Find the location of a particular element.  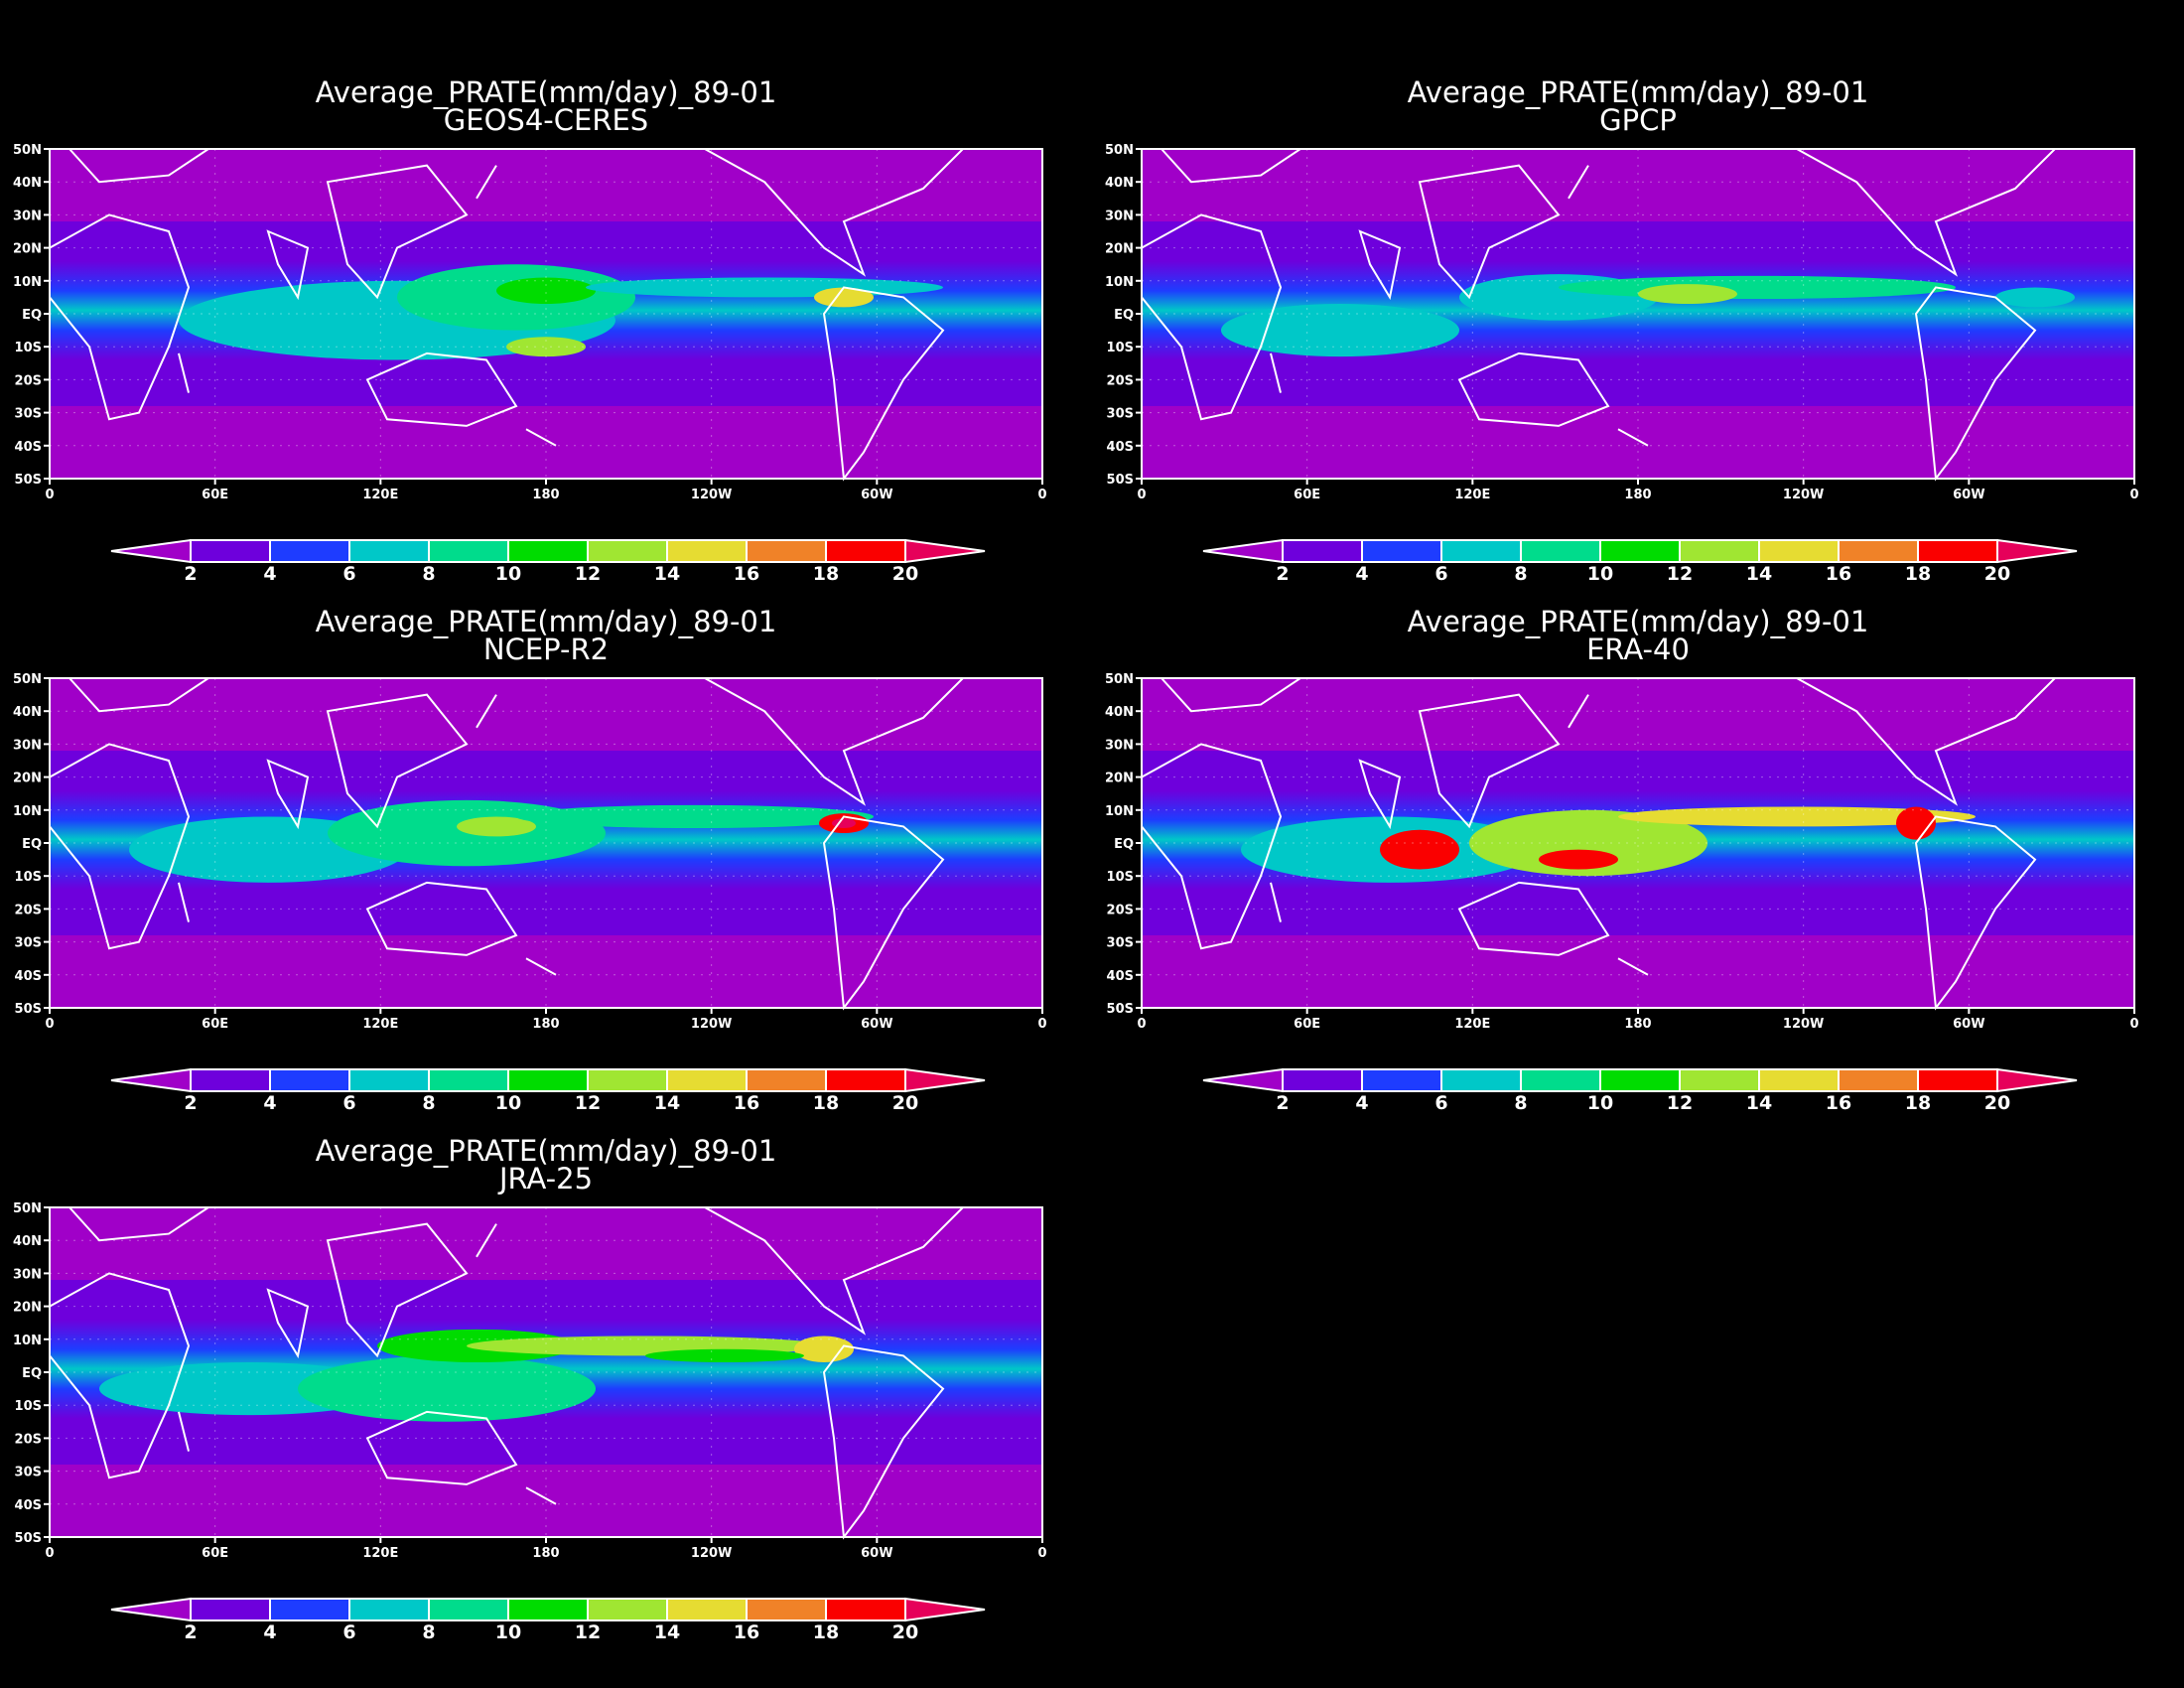

colorbar-tick-label: 4 is located at coordinates (1361, 1103).